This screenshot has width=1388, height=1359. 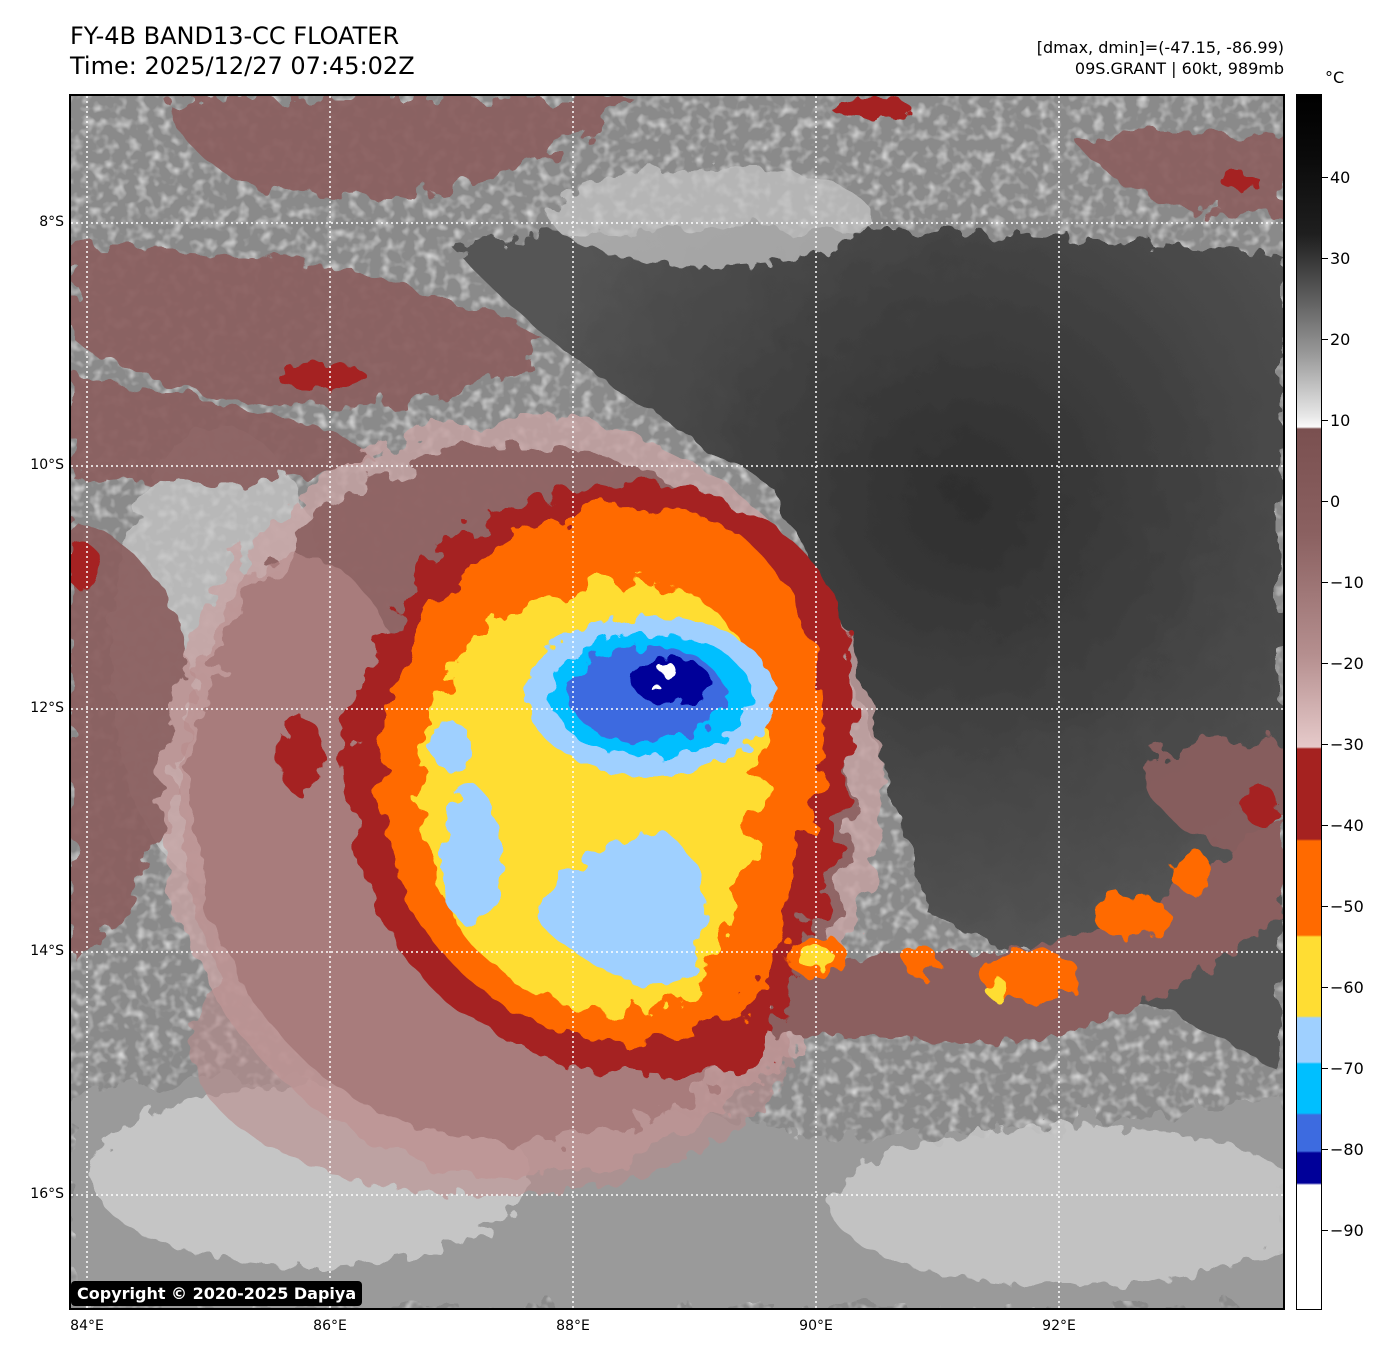 I want to click on colorbar-label: 30, so click(x=1340, y=258).